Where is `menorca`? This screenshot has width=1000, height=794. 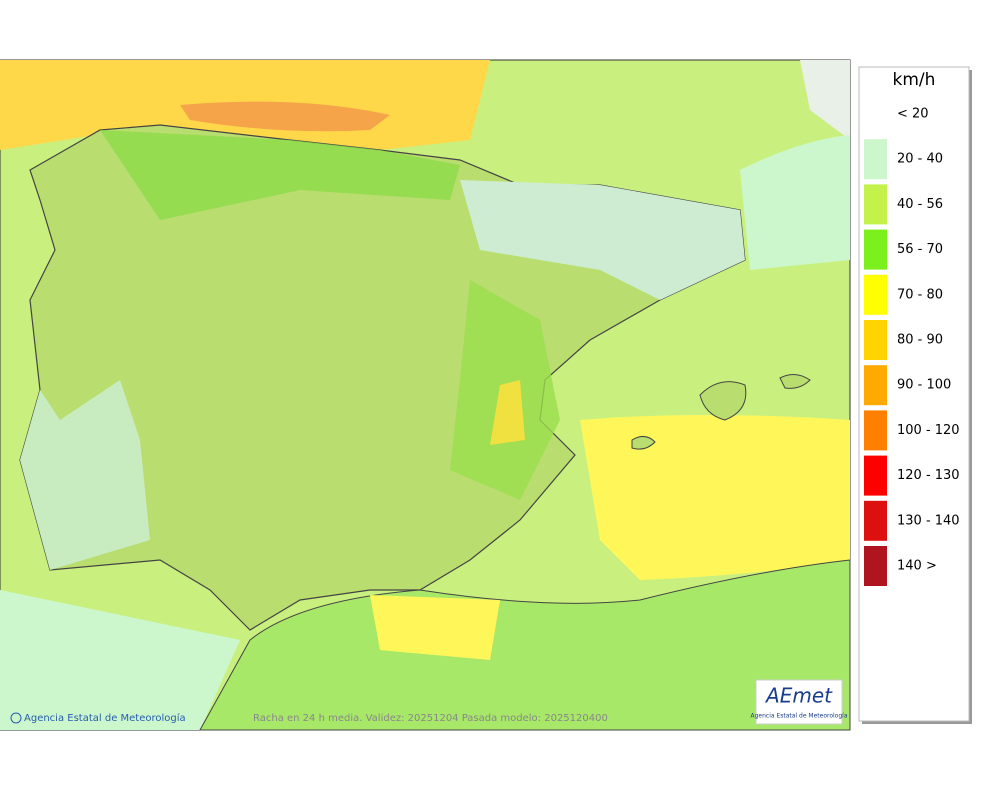 menorca is located at coordinates (795, 381).